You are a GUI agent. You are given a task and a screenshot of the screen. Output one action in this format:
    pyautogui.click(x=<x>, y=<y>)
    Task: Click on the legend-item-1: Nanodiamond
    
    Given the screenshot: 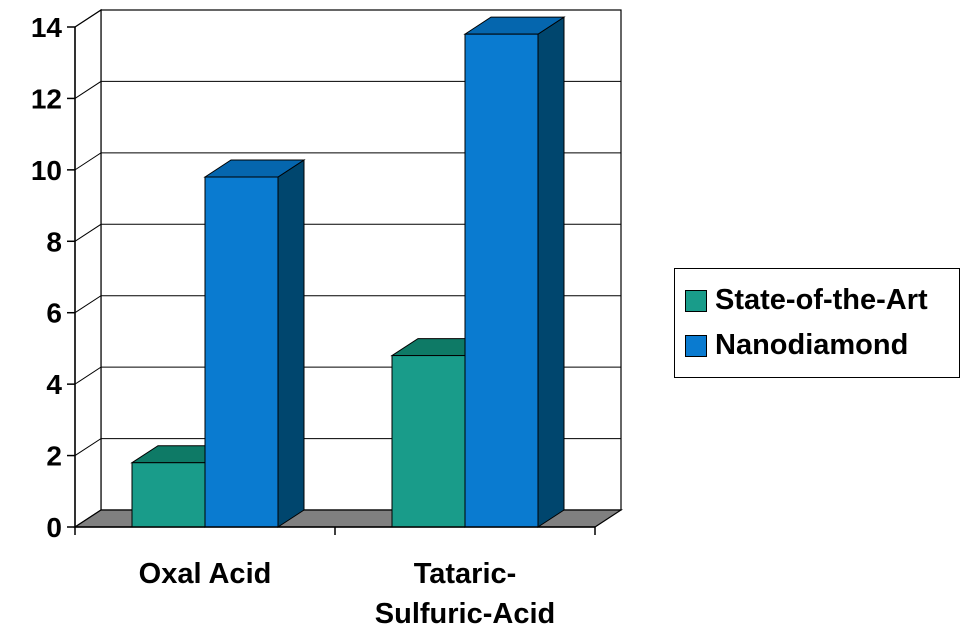 What is the action you would take?
    pyautogui.click(x=796, y=345)
    